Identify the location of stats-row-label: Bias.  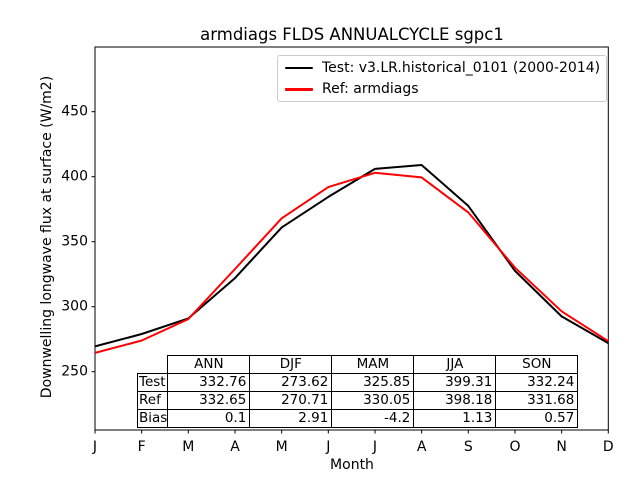
(152, 418).